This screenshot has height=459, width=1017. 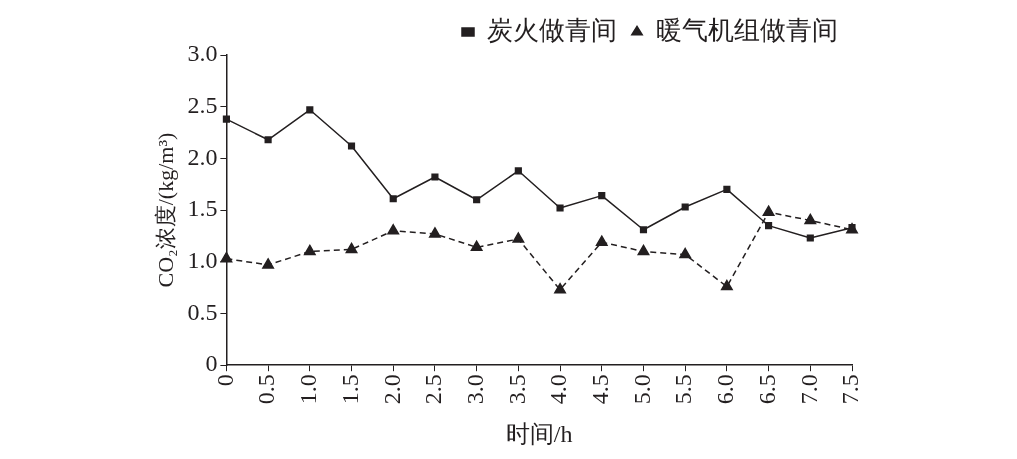 What do you see at coordinates (433, 389) in the screenshot?
I see `x-tick-label: 2.5` at bounding box center [433, 389].